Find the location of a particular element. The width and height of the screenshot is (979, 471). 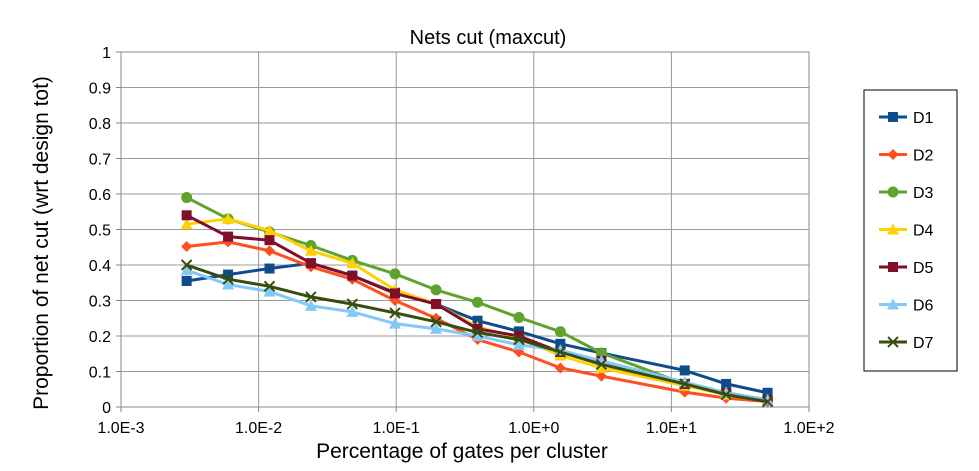

x-tick-label: 1.0E+2 is located at coordinates (808, 428).